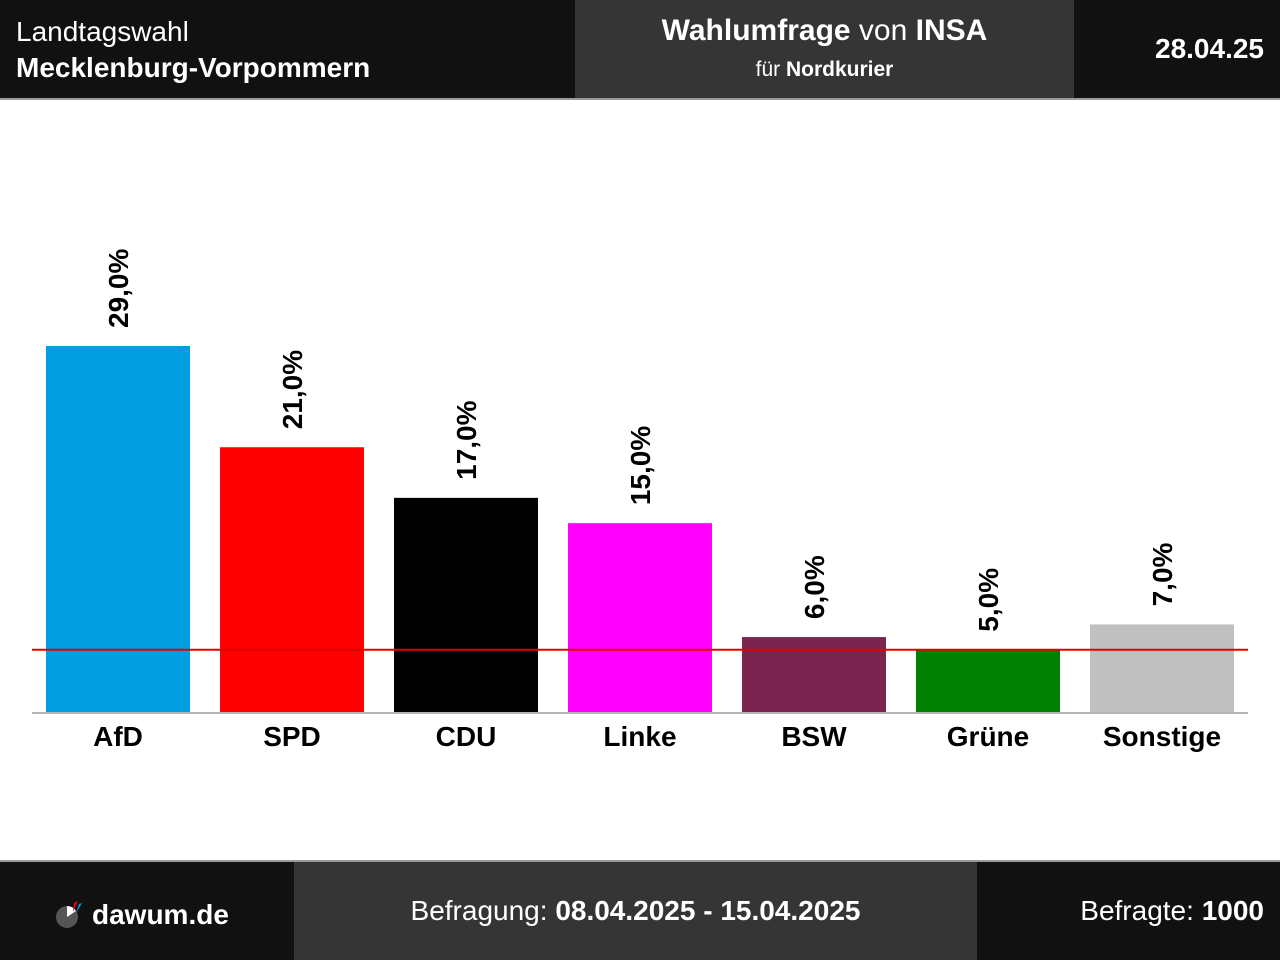 The width and height of the screenshot is (1280, 960). What do you see at coordinates (951, 30) in the screenshot?
I see `poll-institute: INSA` at bounding box center [951, 30].